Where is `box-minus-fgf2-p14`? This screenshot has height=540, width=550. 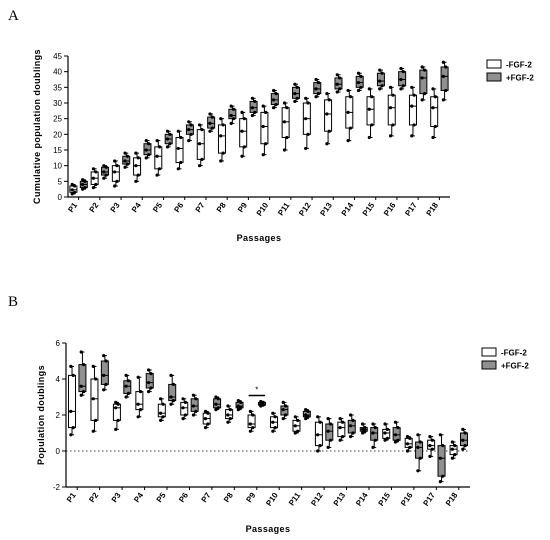 box-minus-fgf2-p14 is located at coordinates (349, 115).